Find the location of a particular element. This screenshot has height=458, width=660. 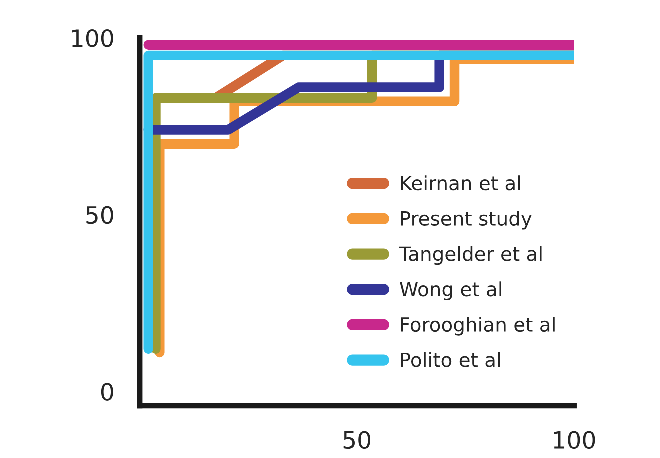

y-tick-label: 0 is located at coordinates (107, 392).